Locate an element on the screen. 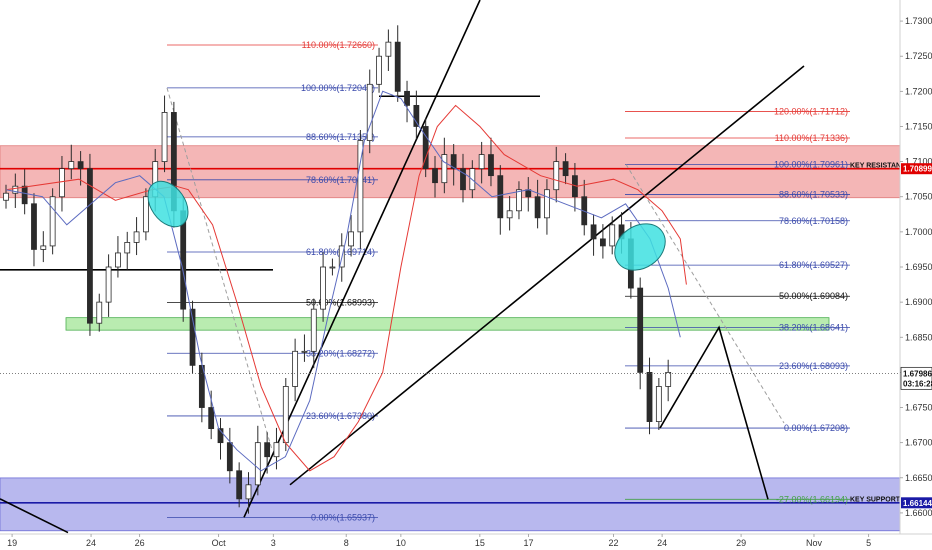 The image size is (932, 550). zone-key-support is located at coordinates (450, 504).